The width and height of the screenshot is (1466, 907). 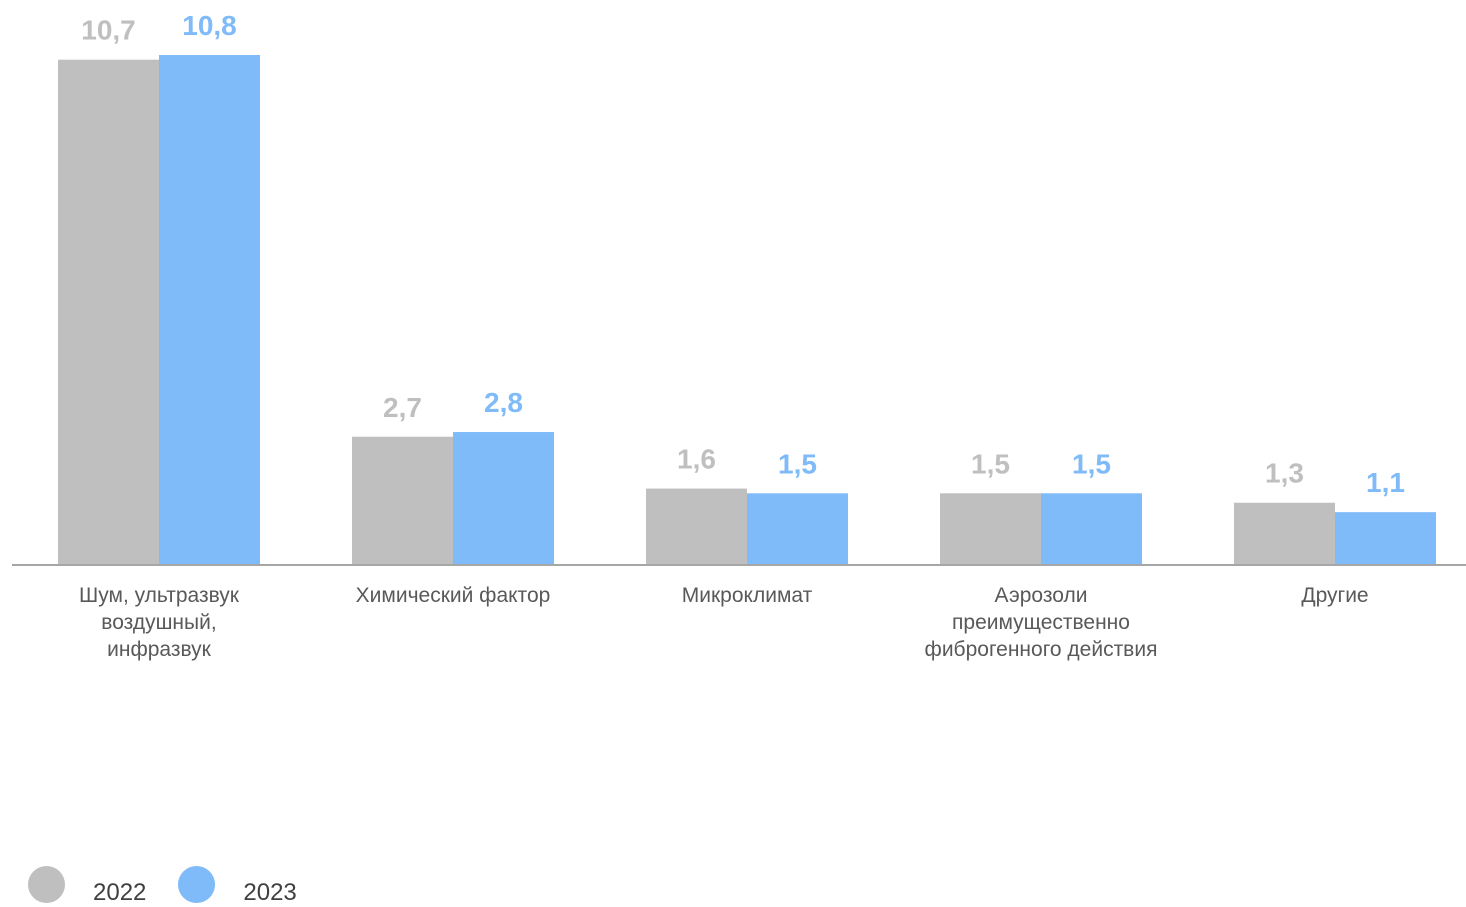 I want to click on category-label-line: фиброгенного действия, so click(x=1041, y=649).